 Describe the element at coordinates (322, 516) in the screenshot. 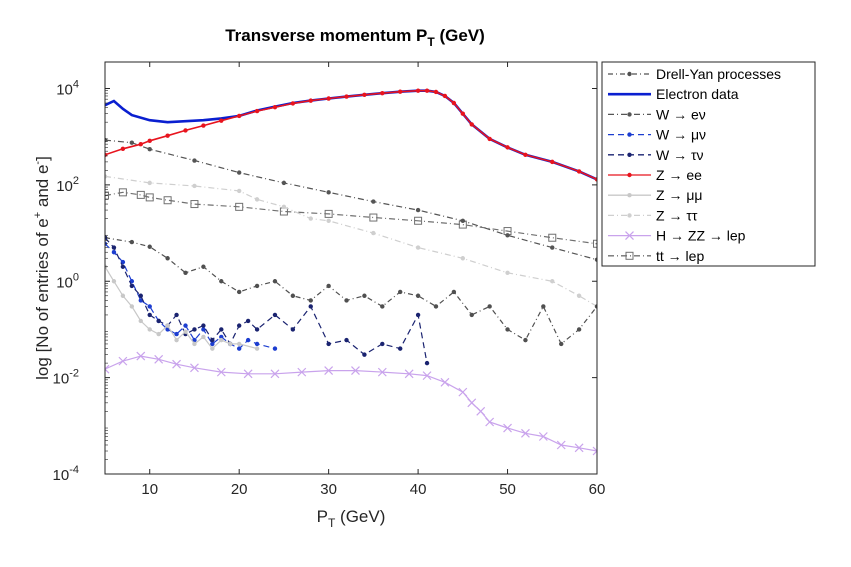

I see `xlabel-main: P` at that location.